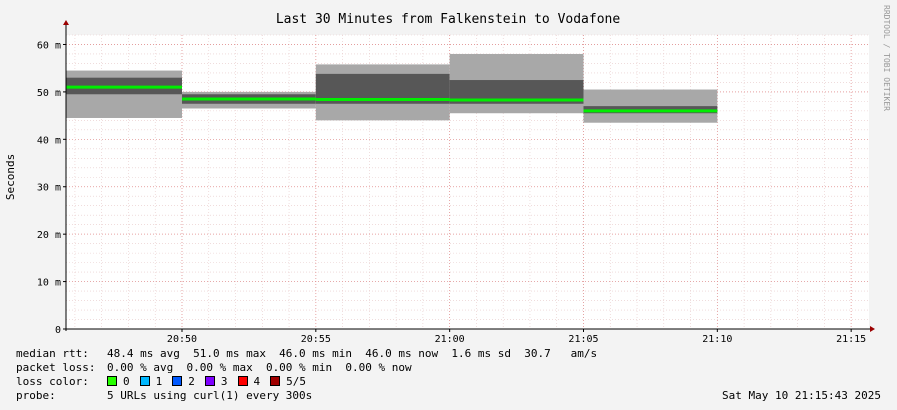 This screenshot has width=897, height=410. I want to click on loss-color-label: 3, so click(224, 381).